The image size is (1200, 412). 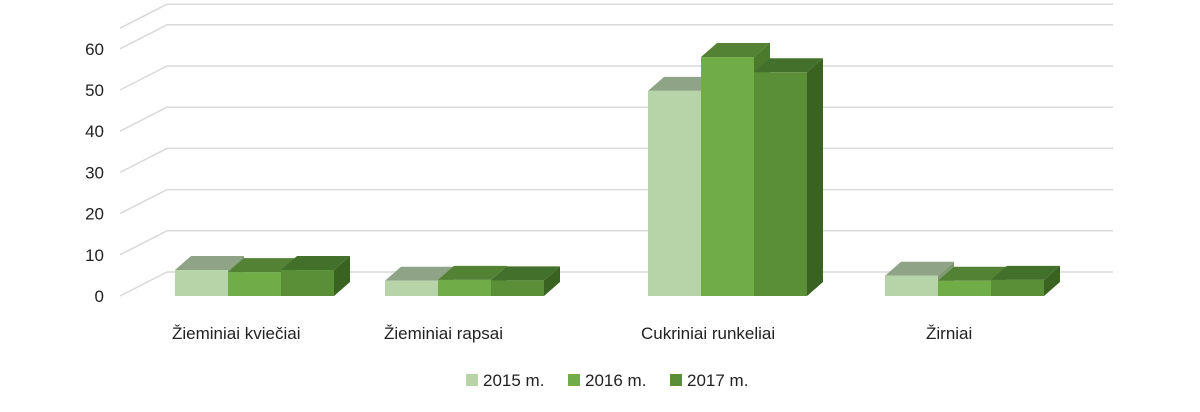 I want to click on legend-label: 2015 m., so click(x=513, y=380).